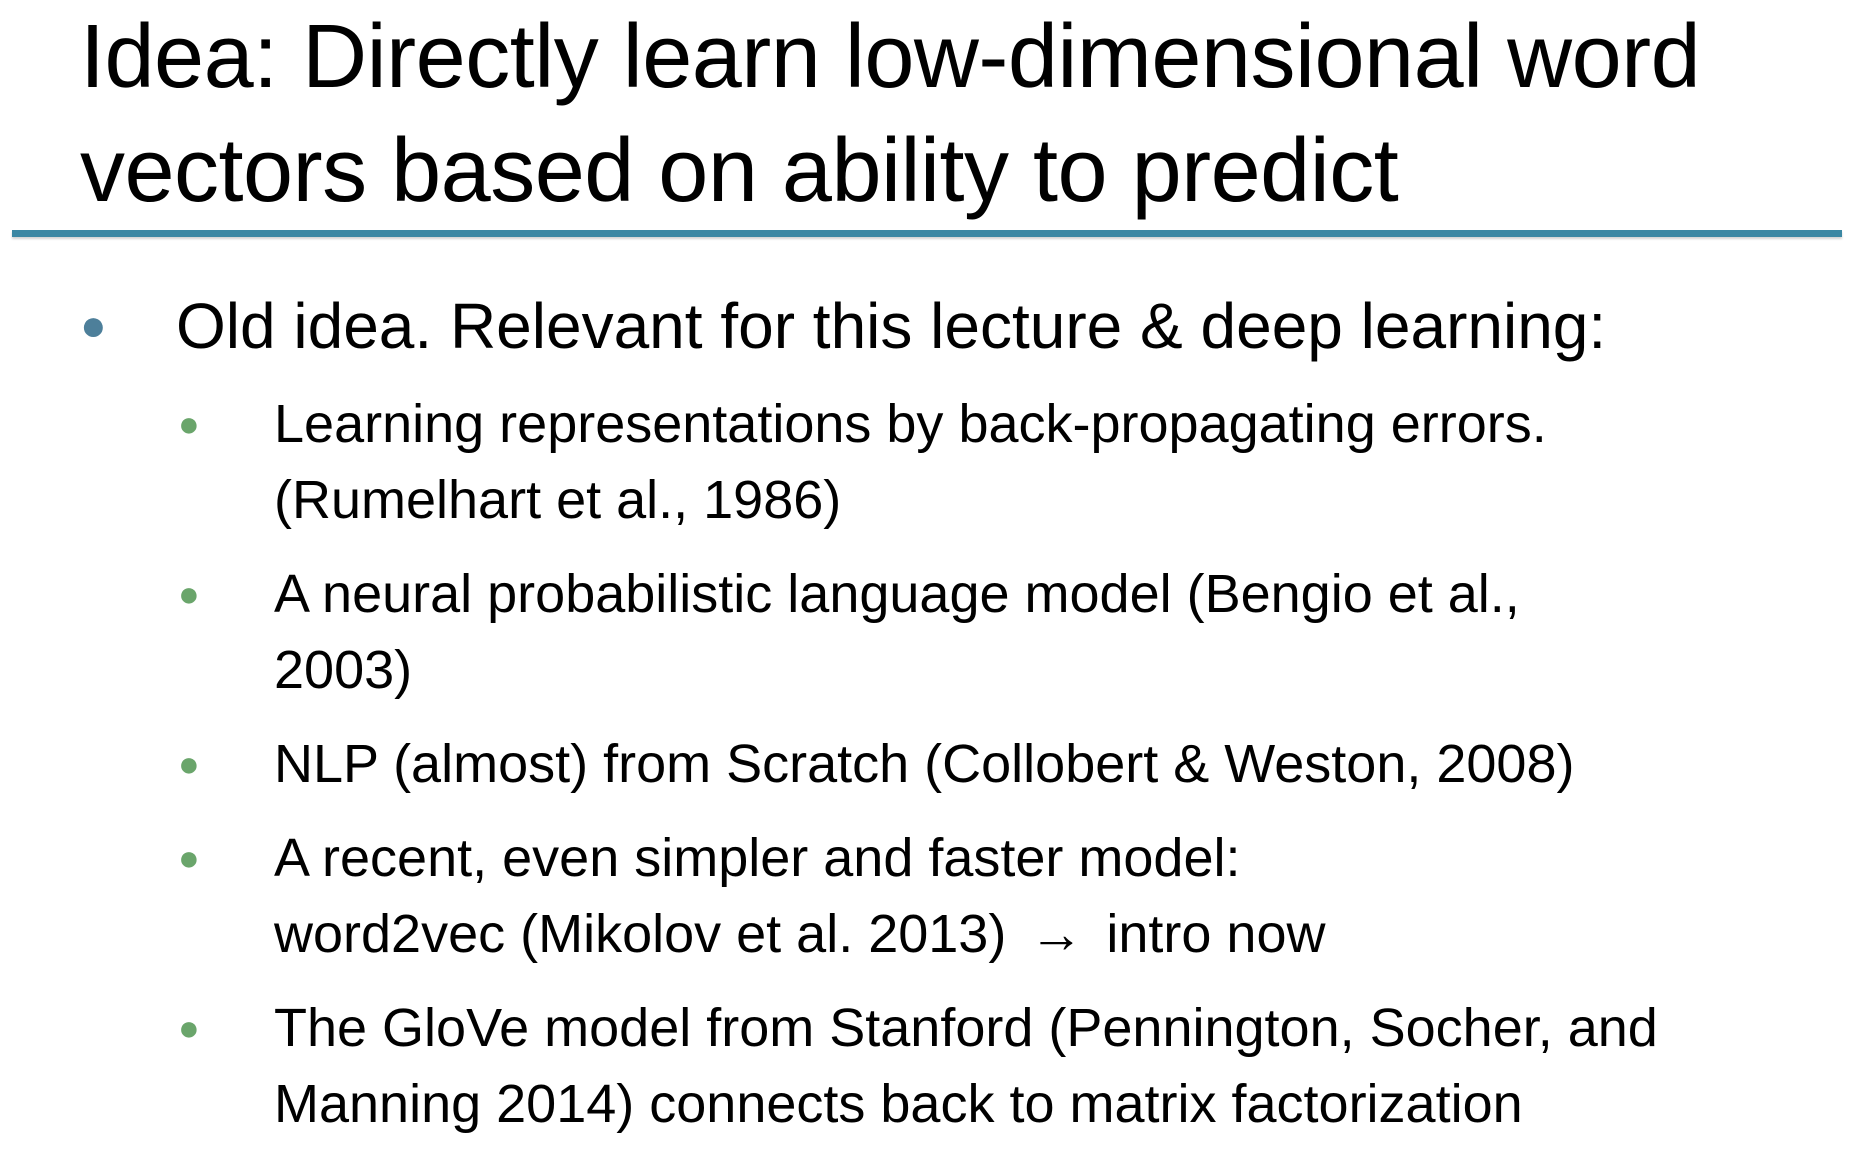 This screenshot has width=1854, height=1160. What do you see at coordinates (927, 233) in the screenshot?
I see `title-divider` at bounding box center [927, 233].